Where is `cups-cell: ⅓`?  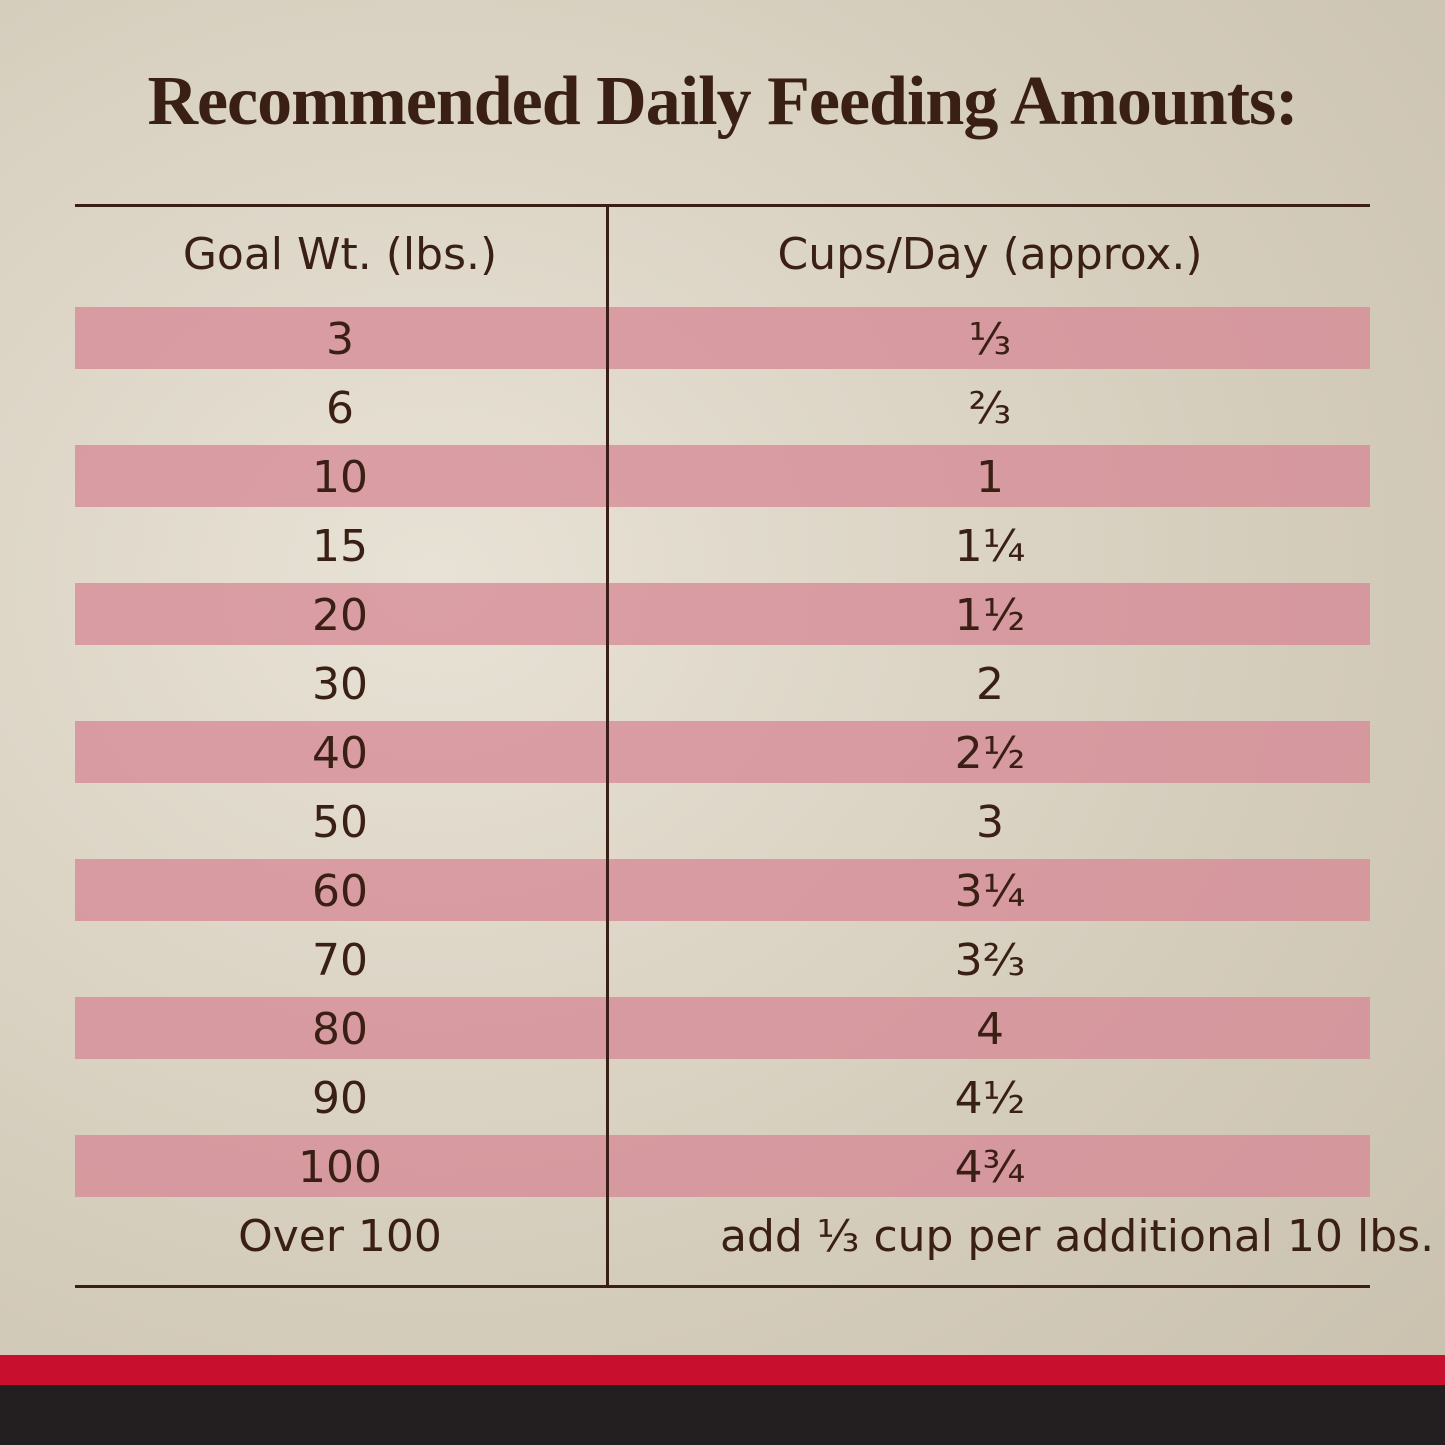 cups-cell: ⅓ is located at coordinates (990, 339).